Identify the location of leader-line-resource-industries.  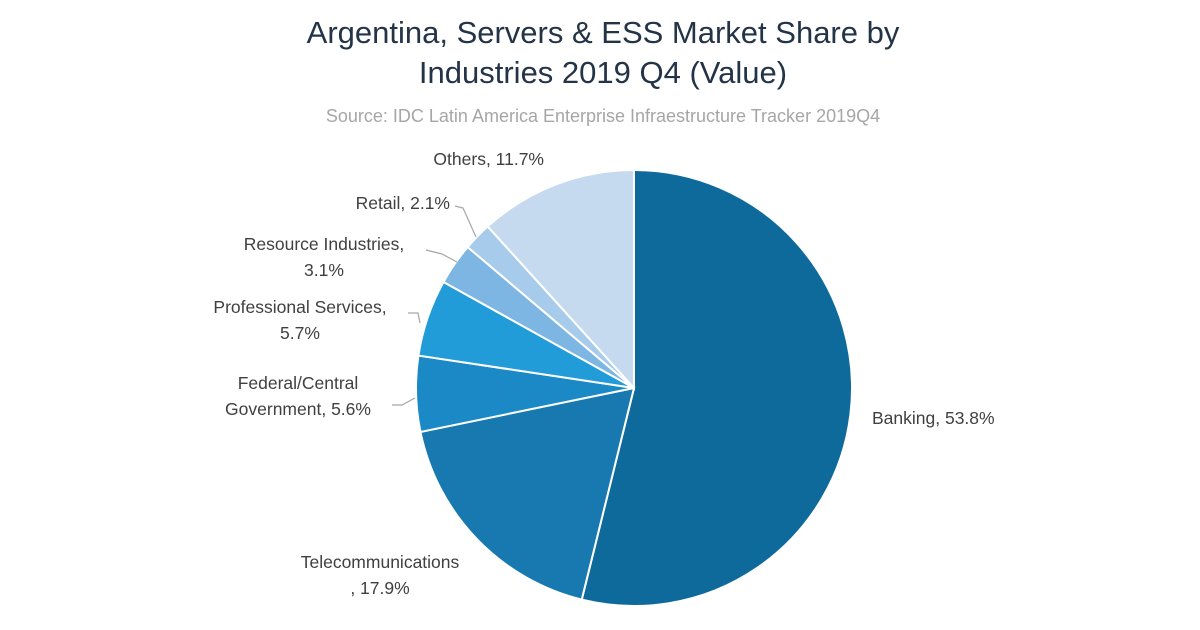
(441, 256).